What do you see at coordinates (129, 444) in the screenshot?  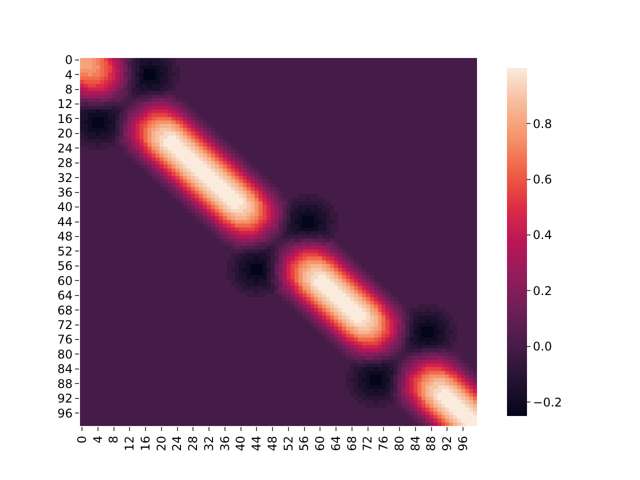 I see `x-tick-label: 12` at bounding box center [129, 444].